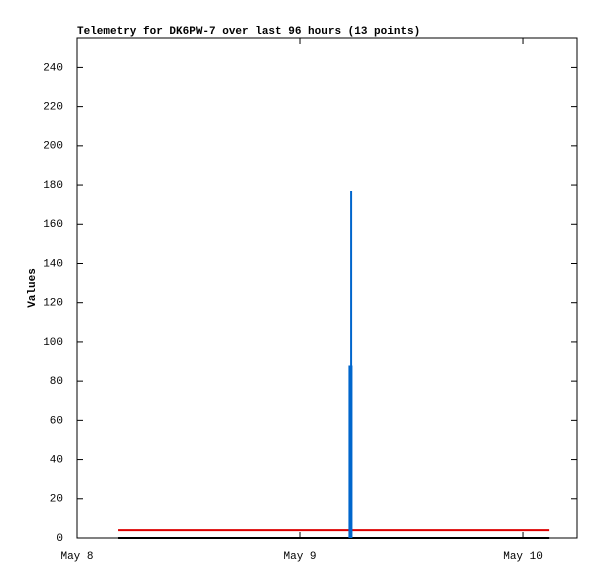 This screenshot has height=579, width=597. What do you see at coordinates (523, 557) in the screenshot?
I see `x-tick-label: May 10` at bounding box center [523, 557].